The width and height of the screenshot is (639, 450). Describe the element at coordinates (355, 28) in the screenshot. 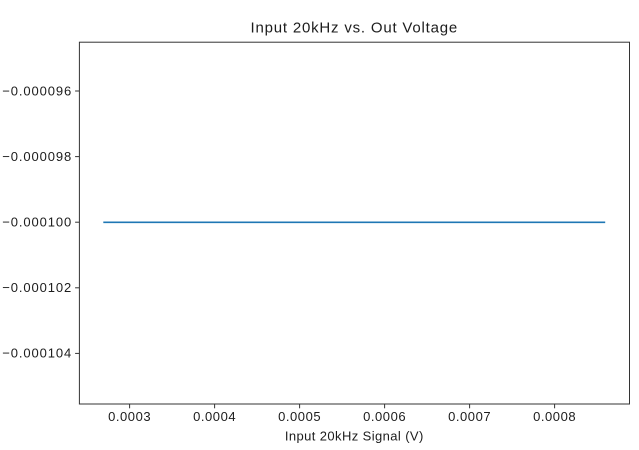

I see `svg-text: Input 20kHz vs. Out Voltage` at that location.